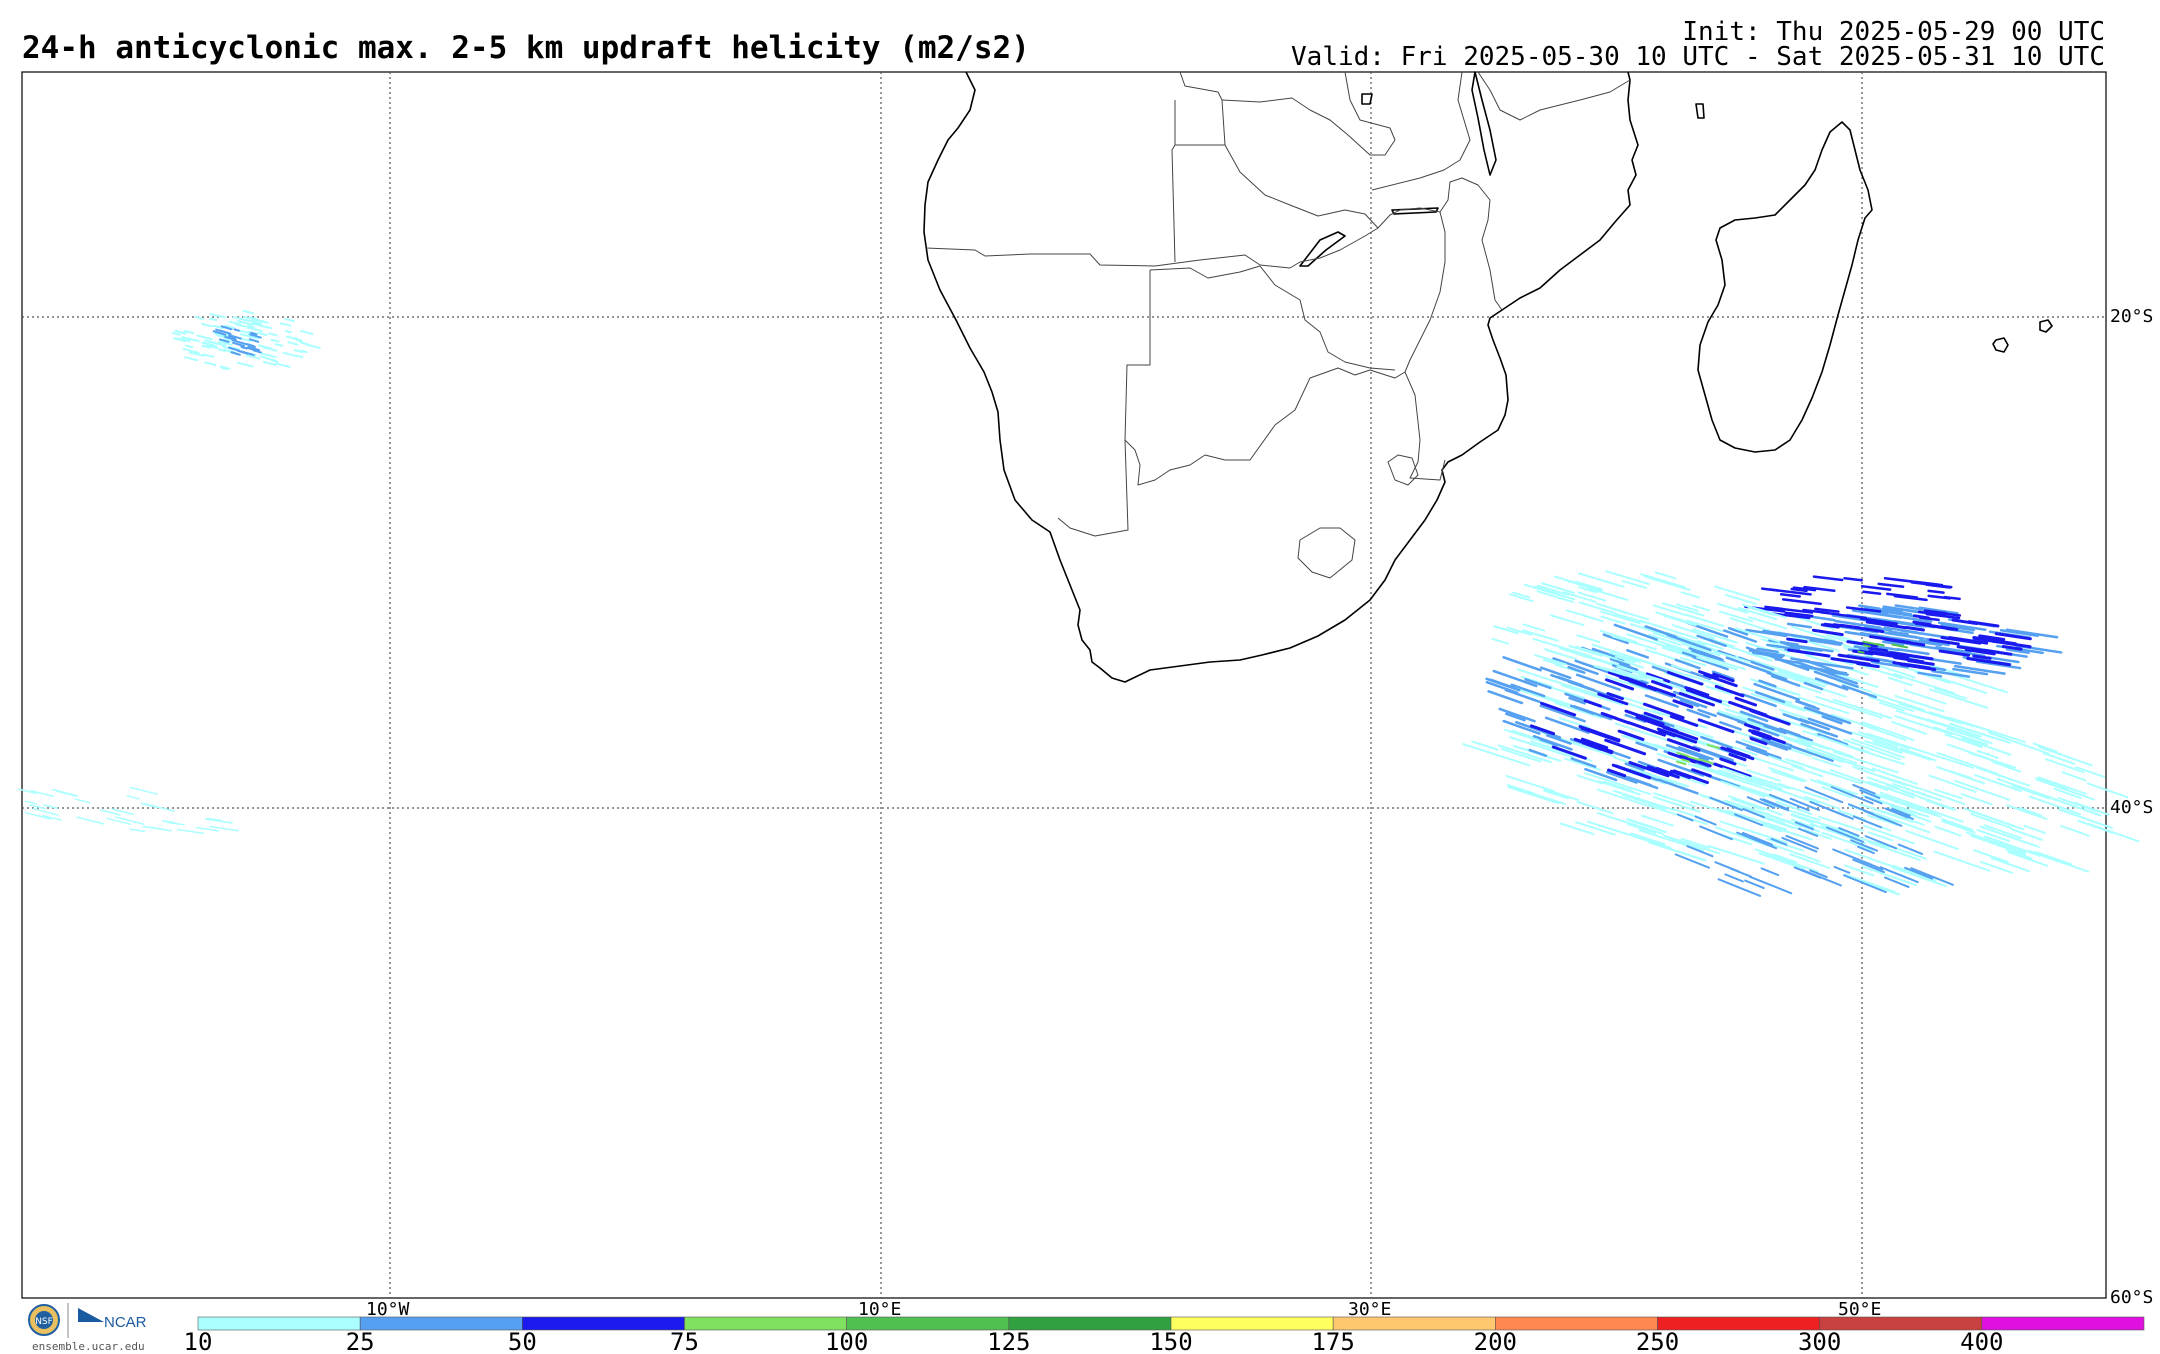 This screenshot has height=1354, width=2160. Describe the element at coordinates (1657, 1341) in the screenshot. I see `legend-tick-label: 250` at that location.